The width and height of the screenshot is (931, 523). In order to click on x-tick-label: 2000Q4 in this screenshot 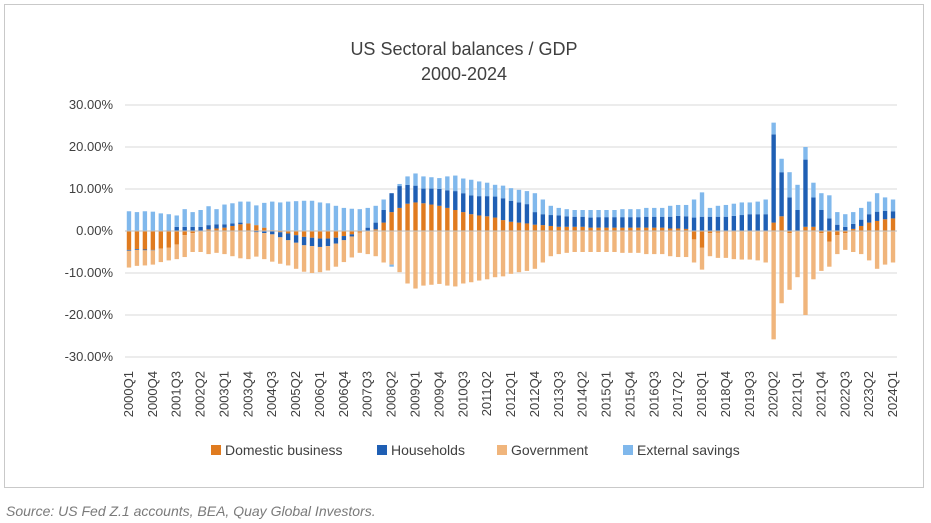, I will do `click(152, 394)`.